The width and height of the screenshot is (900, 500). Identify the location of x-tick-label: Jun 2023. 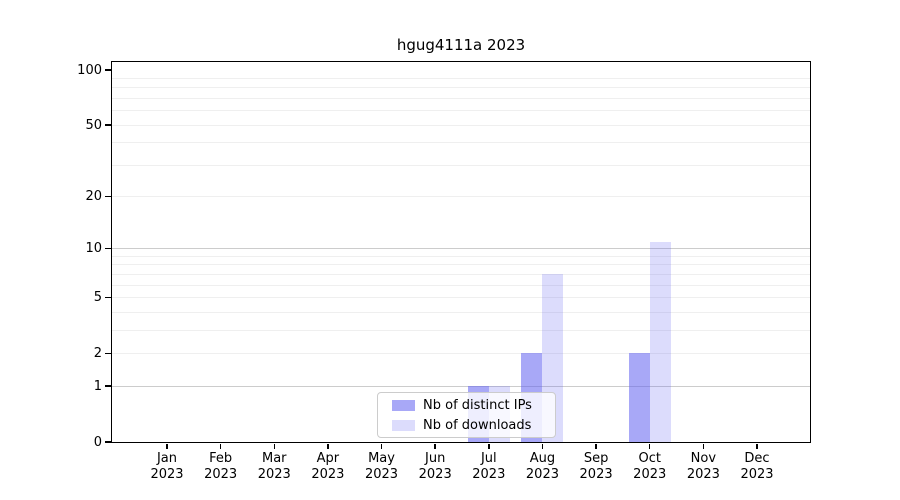
(435, 467).